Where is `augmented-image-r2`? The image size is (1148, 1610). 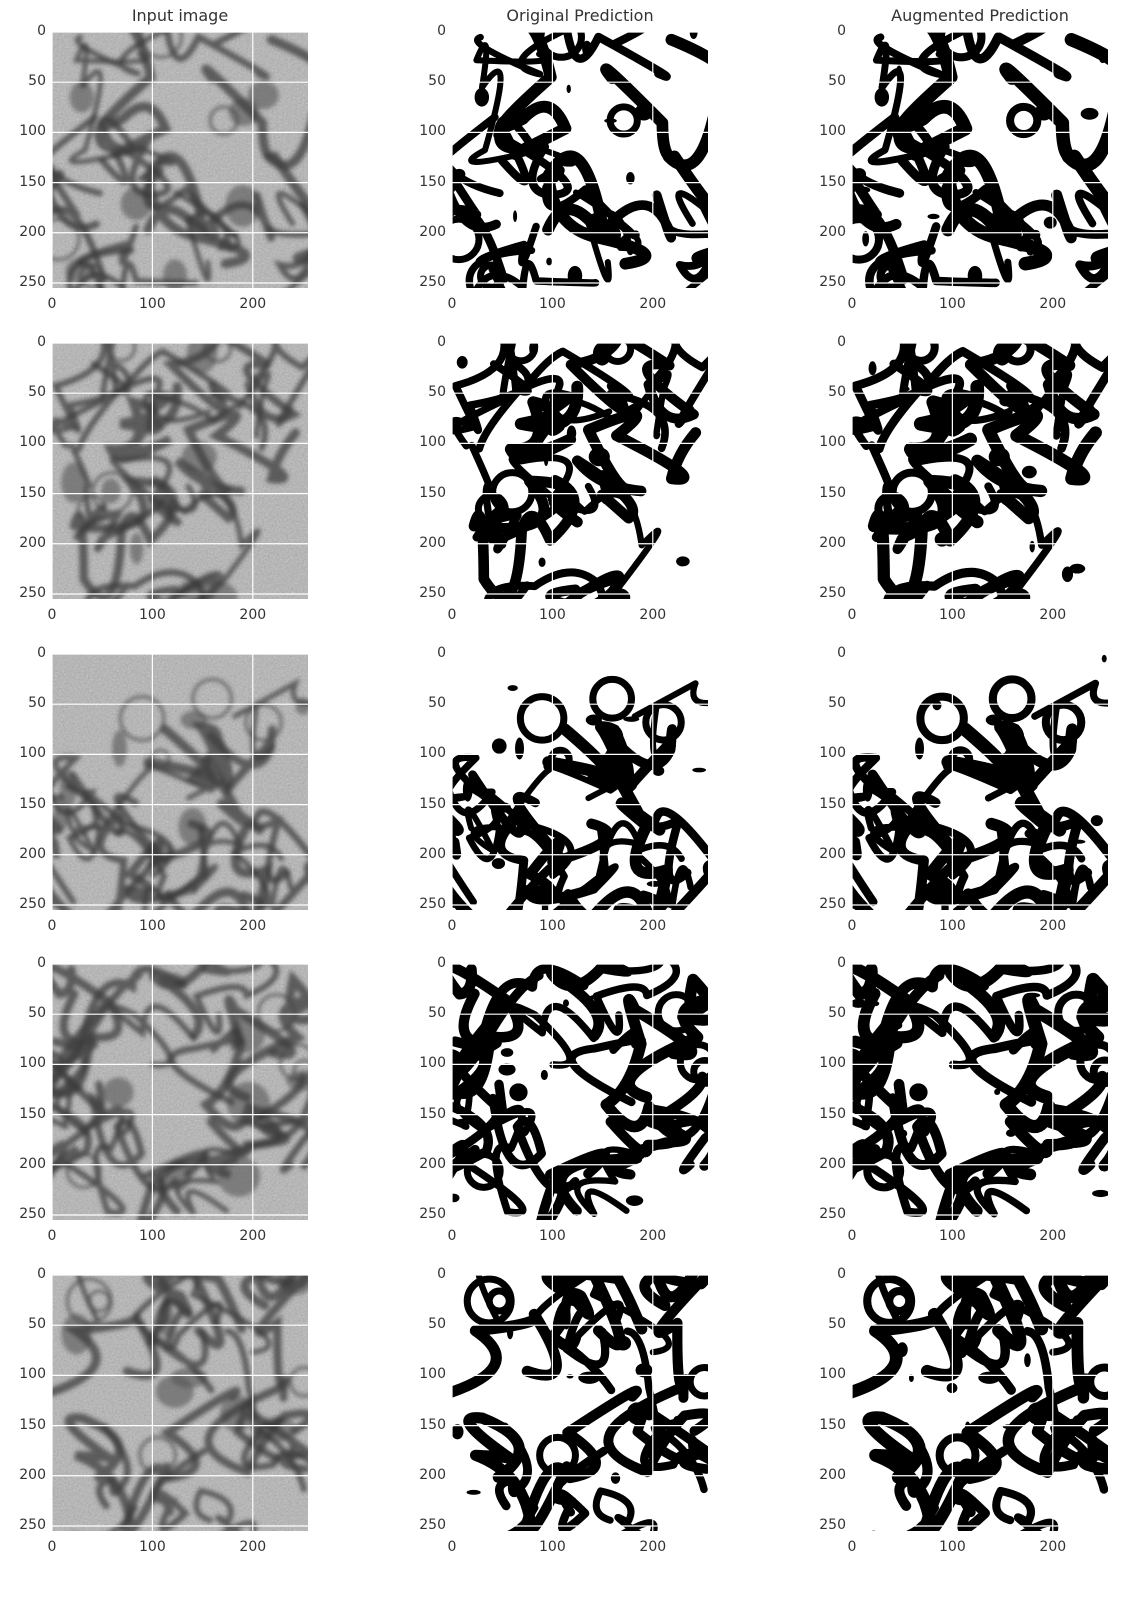
augmented-image-r2 is located at coordinates (980, 471).